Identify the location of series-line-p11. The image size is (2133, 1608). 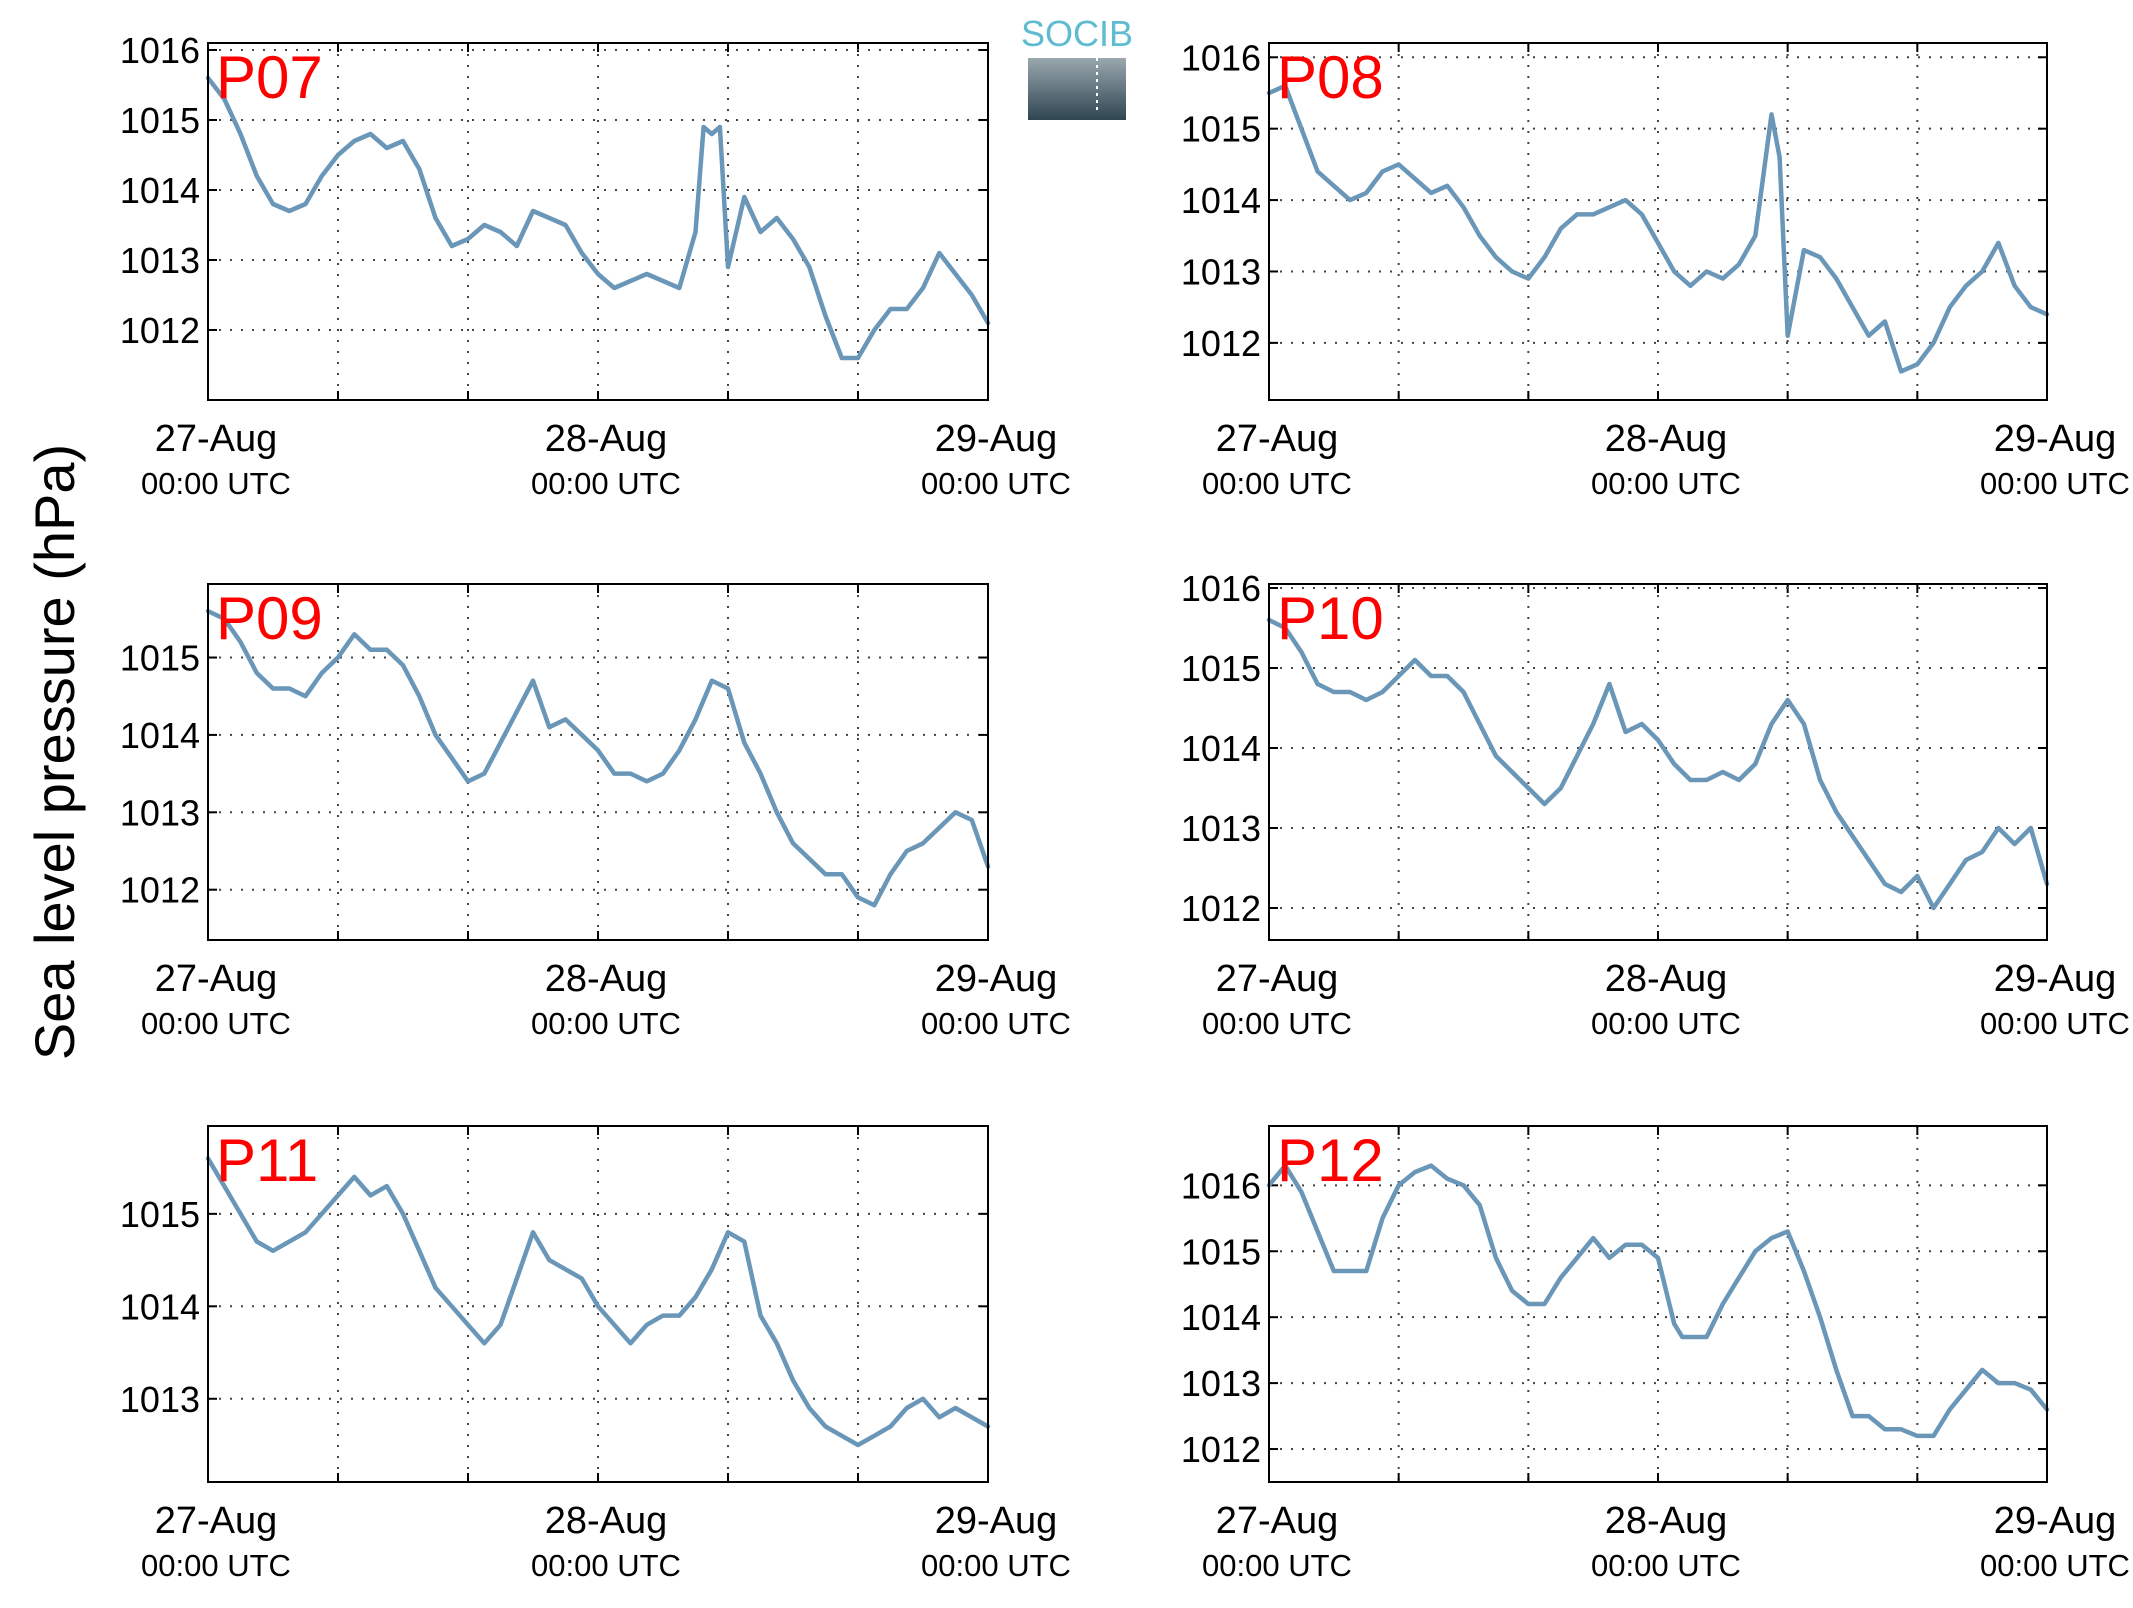
(598, 1302).